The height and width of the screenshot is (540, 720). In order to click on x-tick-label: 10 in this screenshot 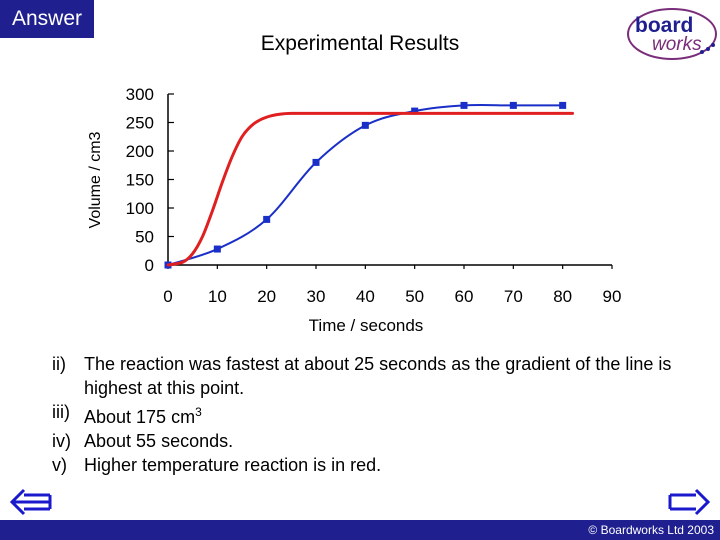, I will do `click(217, 296)`.